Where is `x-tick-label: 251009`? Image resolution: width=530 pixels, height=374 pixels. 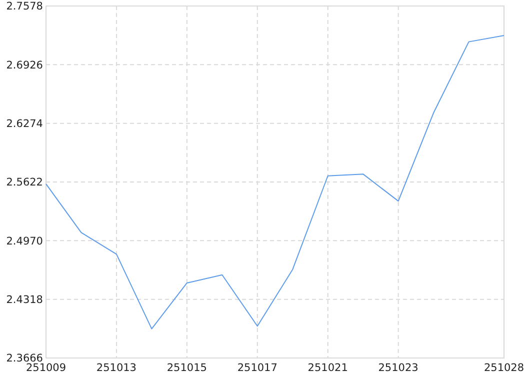 x-tick-label: 251009 is located at coordinates (46, 368).